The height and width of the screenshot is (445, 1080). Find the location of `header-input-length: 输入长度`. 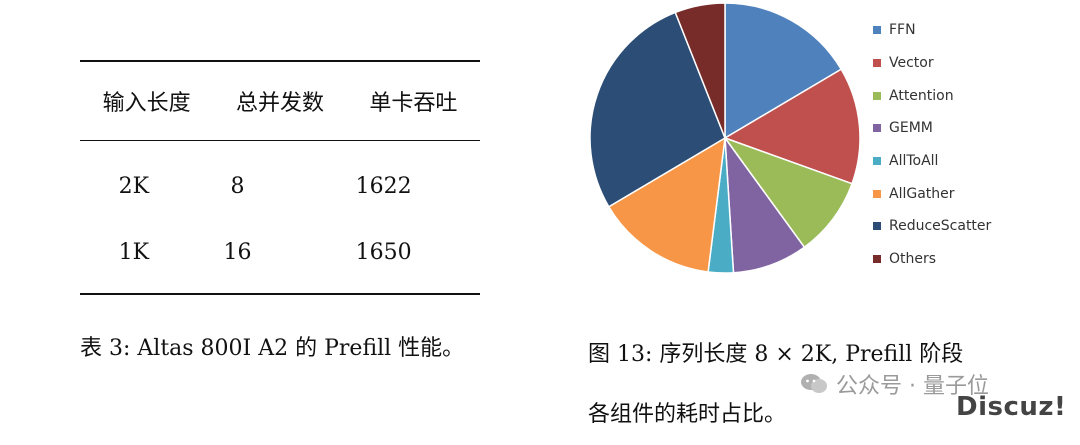

header-input-length: 输入长度 is located at coordinates (146, 103).